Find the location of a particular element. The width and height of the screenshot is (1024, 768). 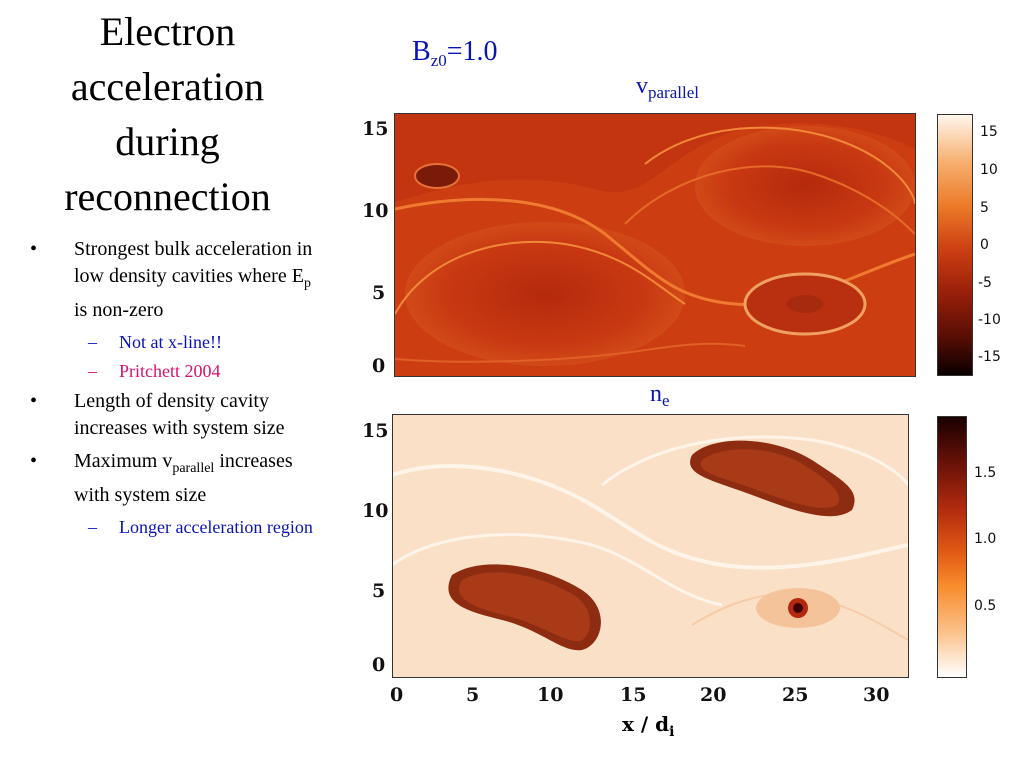

x-axis-label-sub: i is located at coordinates (672, 732).